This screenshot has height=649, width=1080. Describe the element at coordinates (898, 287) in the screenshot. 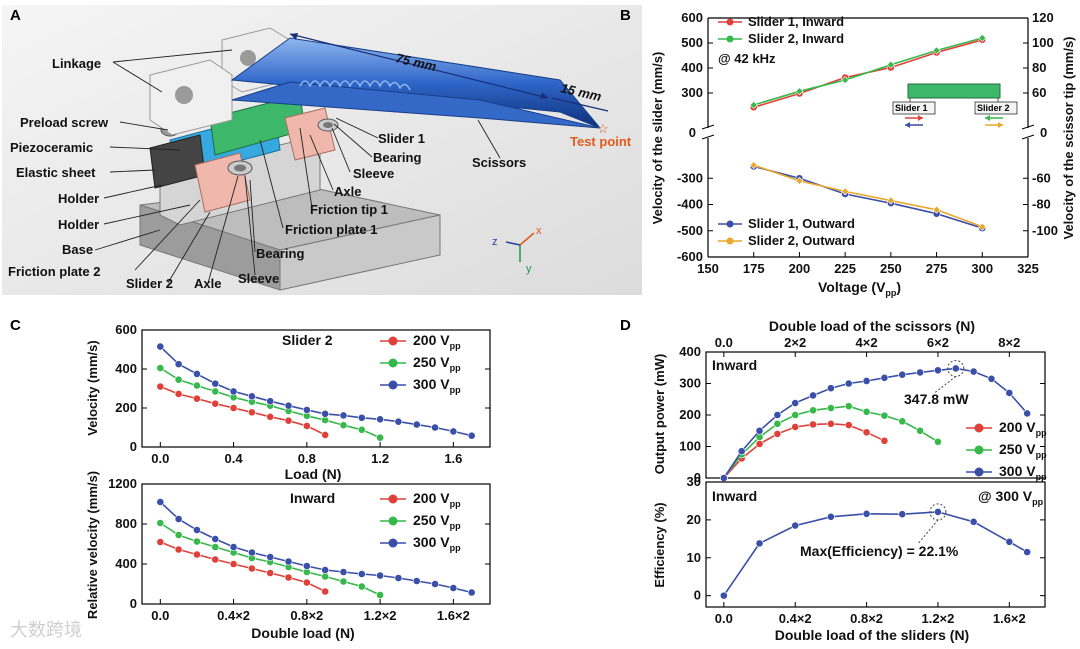

I see `b-xlabel-end: )` at that location.